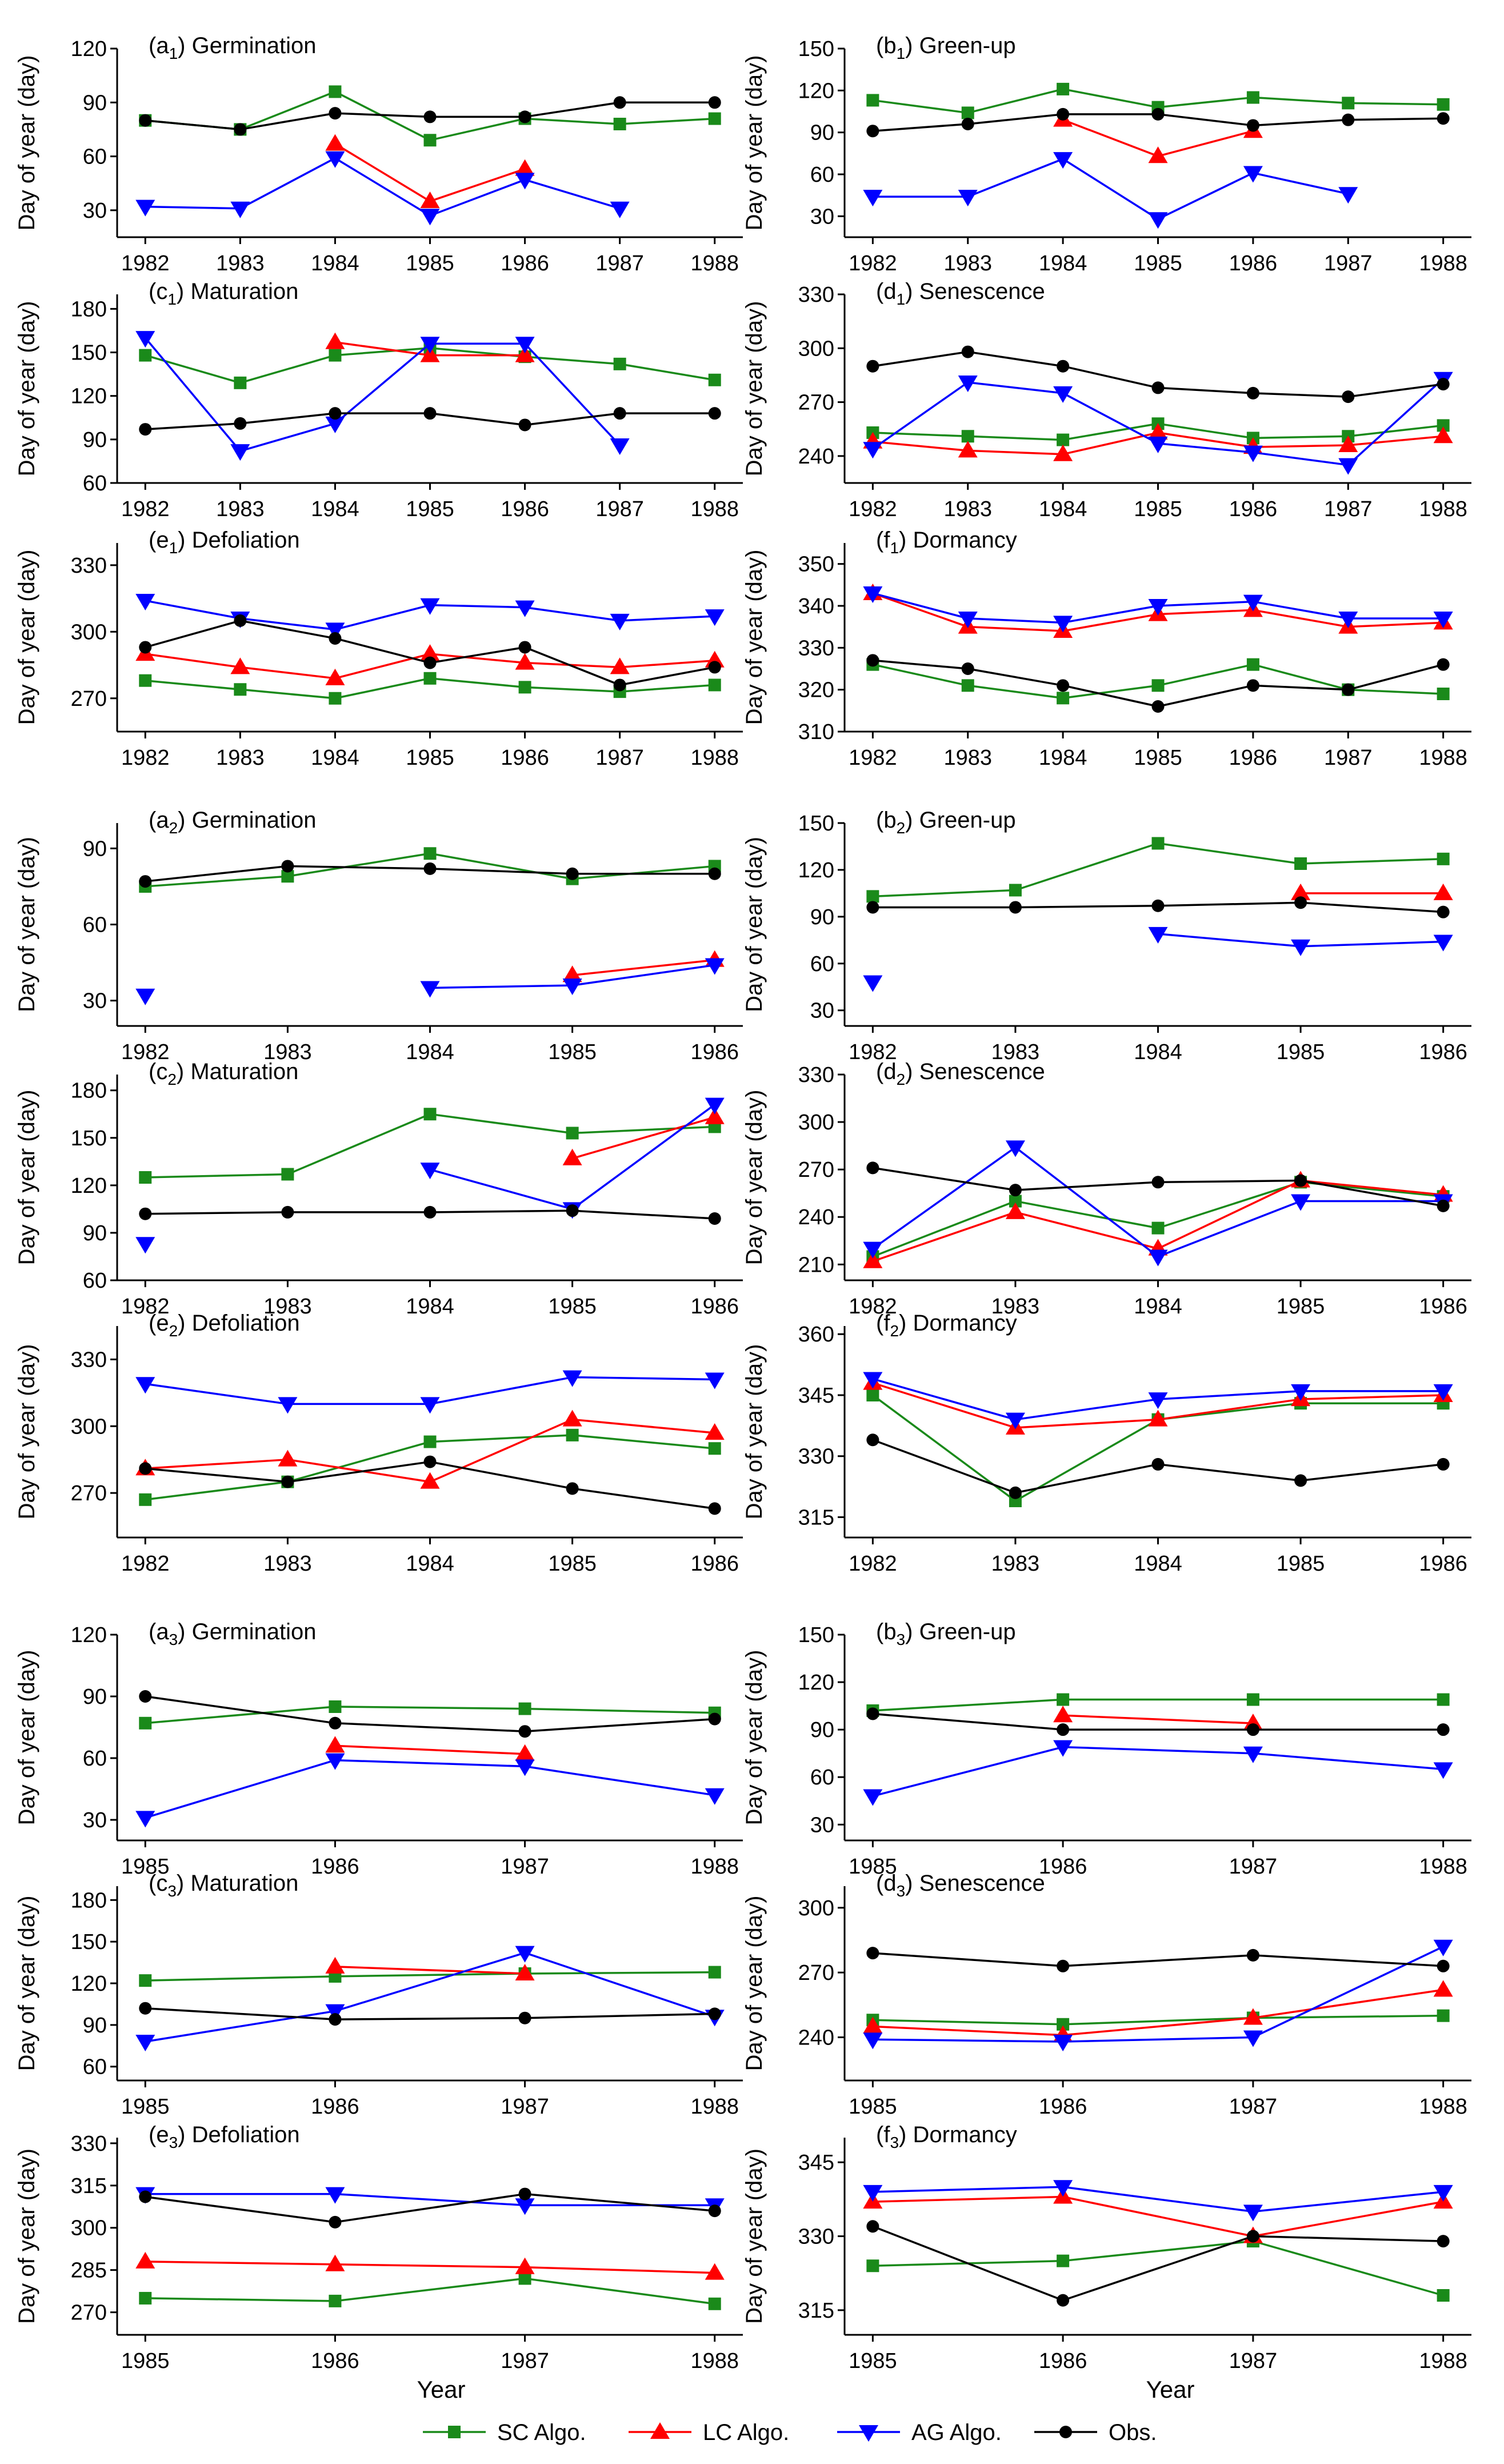  Describe the element at coordinates (1015, 1307) in the screenshot. I see `x-tick-label: 1983` at that location.